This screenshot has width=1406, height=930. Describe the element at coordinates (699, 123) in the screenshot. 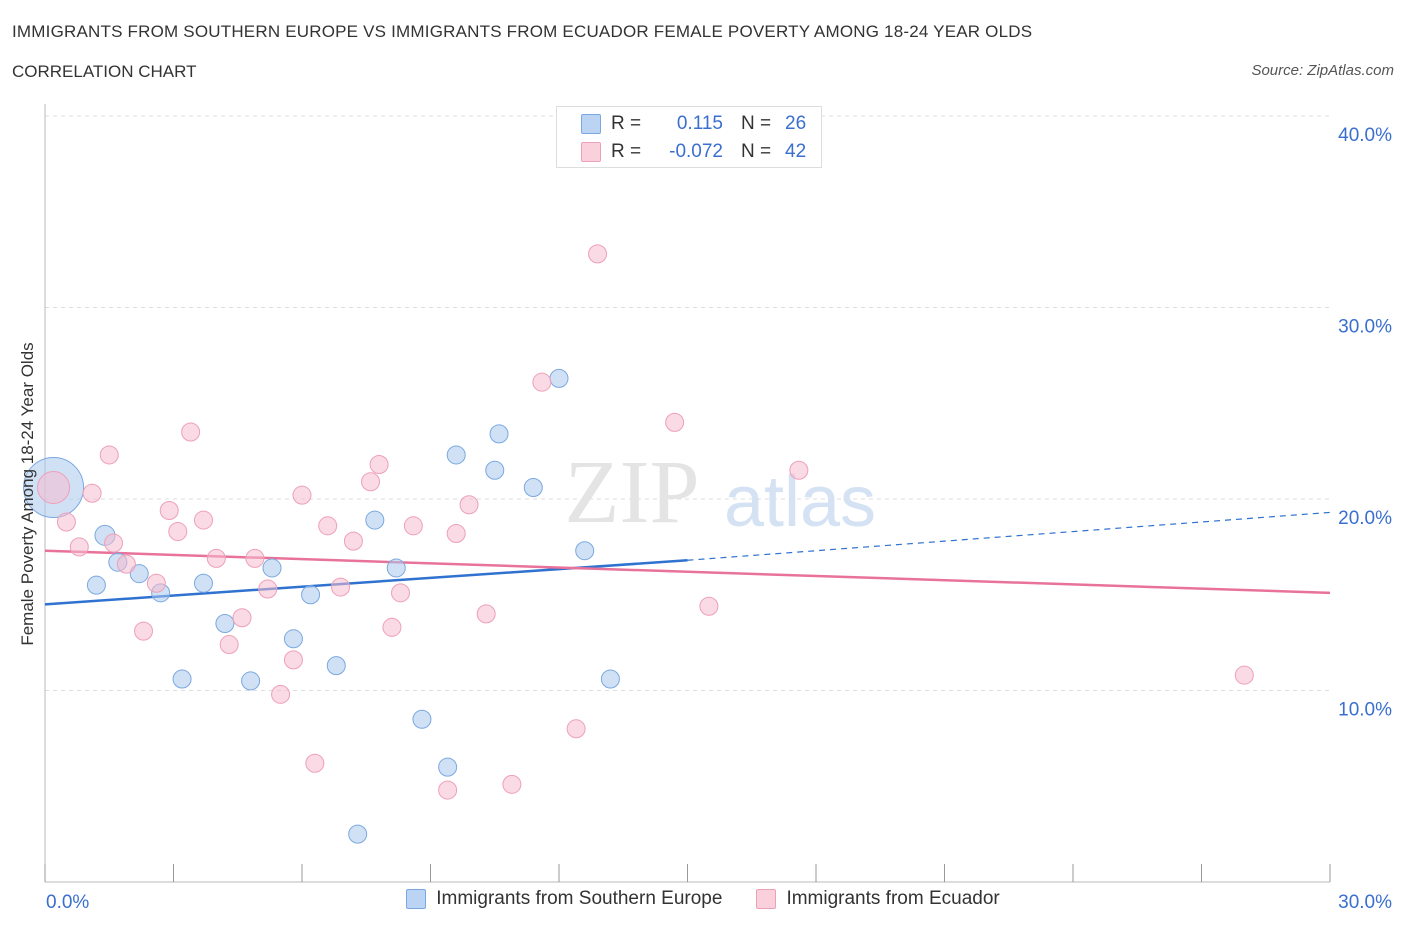

I see `stats-r-value: 0.115` at that location.